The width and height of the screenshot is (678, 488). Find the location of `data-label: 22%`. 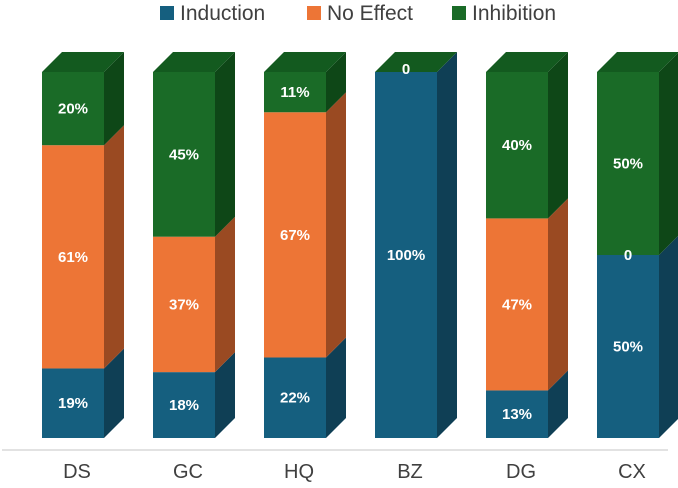

data-label: 22% is located at coordinates (295, 398).